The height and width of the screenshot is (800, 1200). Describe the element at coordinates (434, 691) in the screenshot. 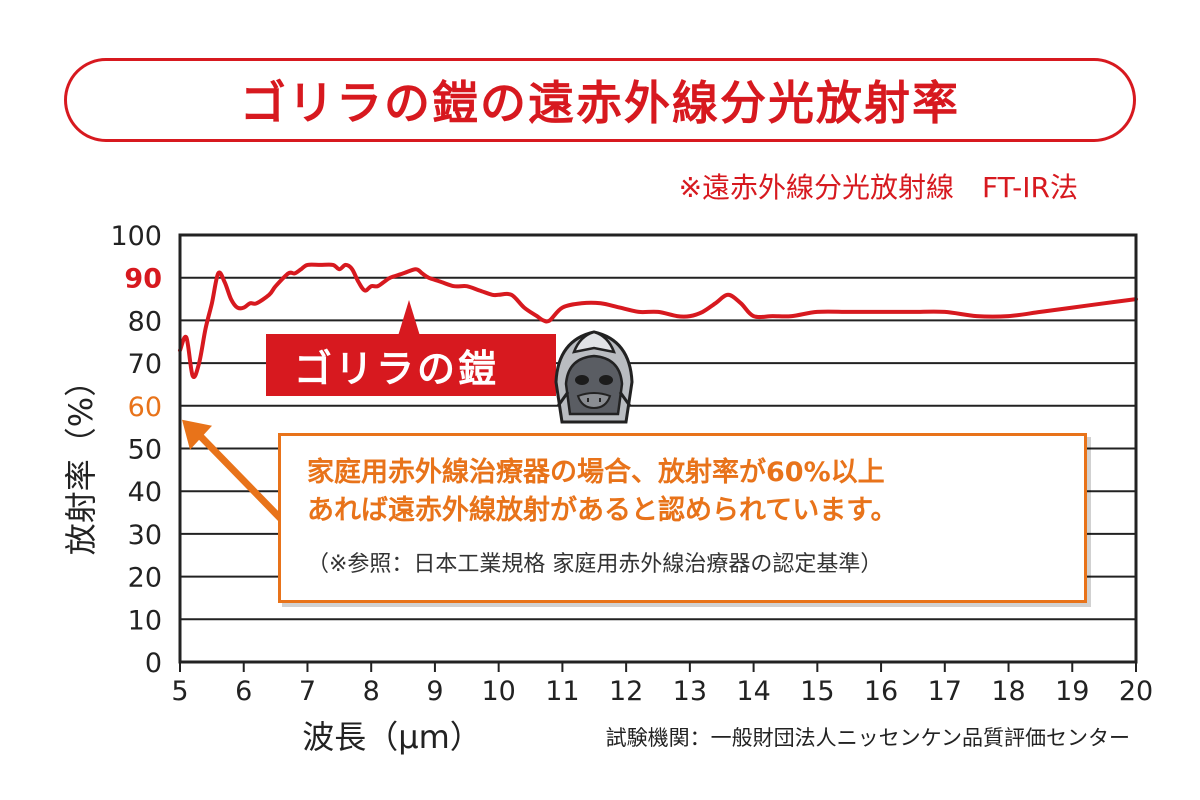

I see `x-tick-label: 9` at that location.